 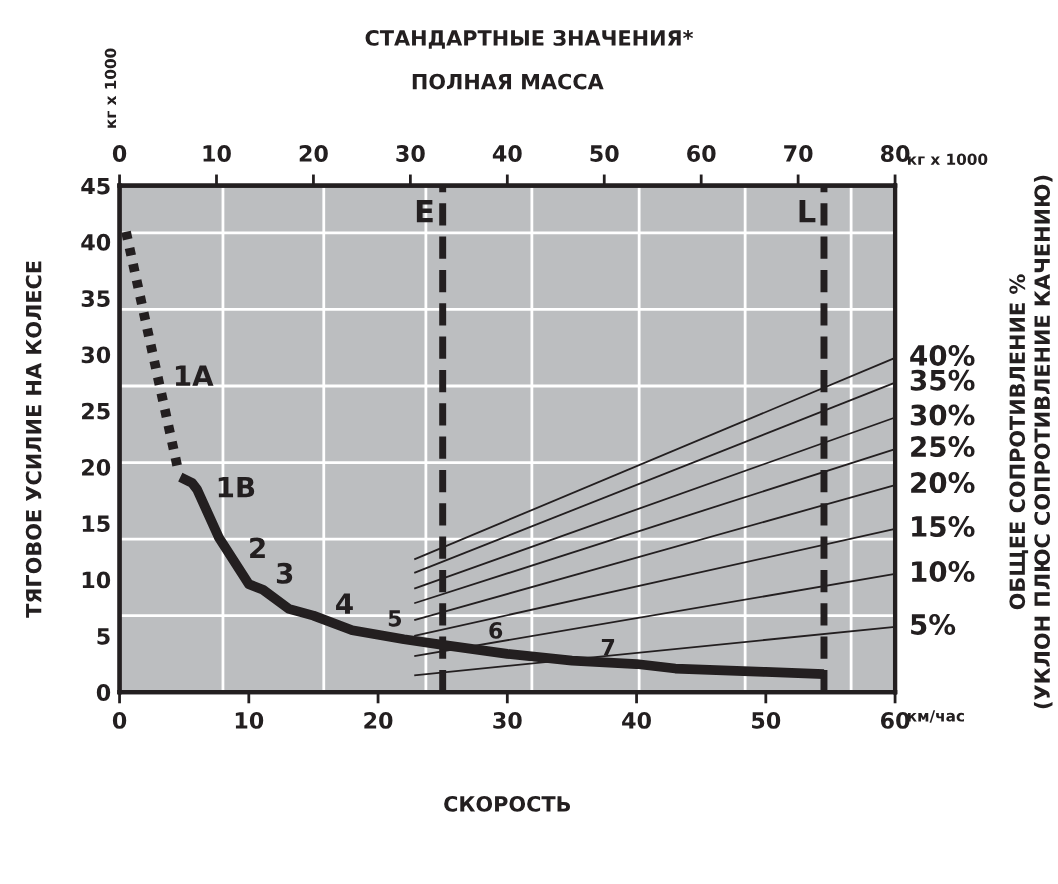 I want to click on x2-tick-label: 0, so click(x=119, y=153).